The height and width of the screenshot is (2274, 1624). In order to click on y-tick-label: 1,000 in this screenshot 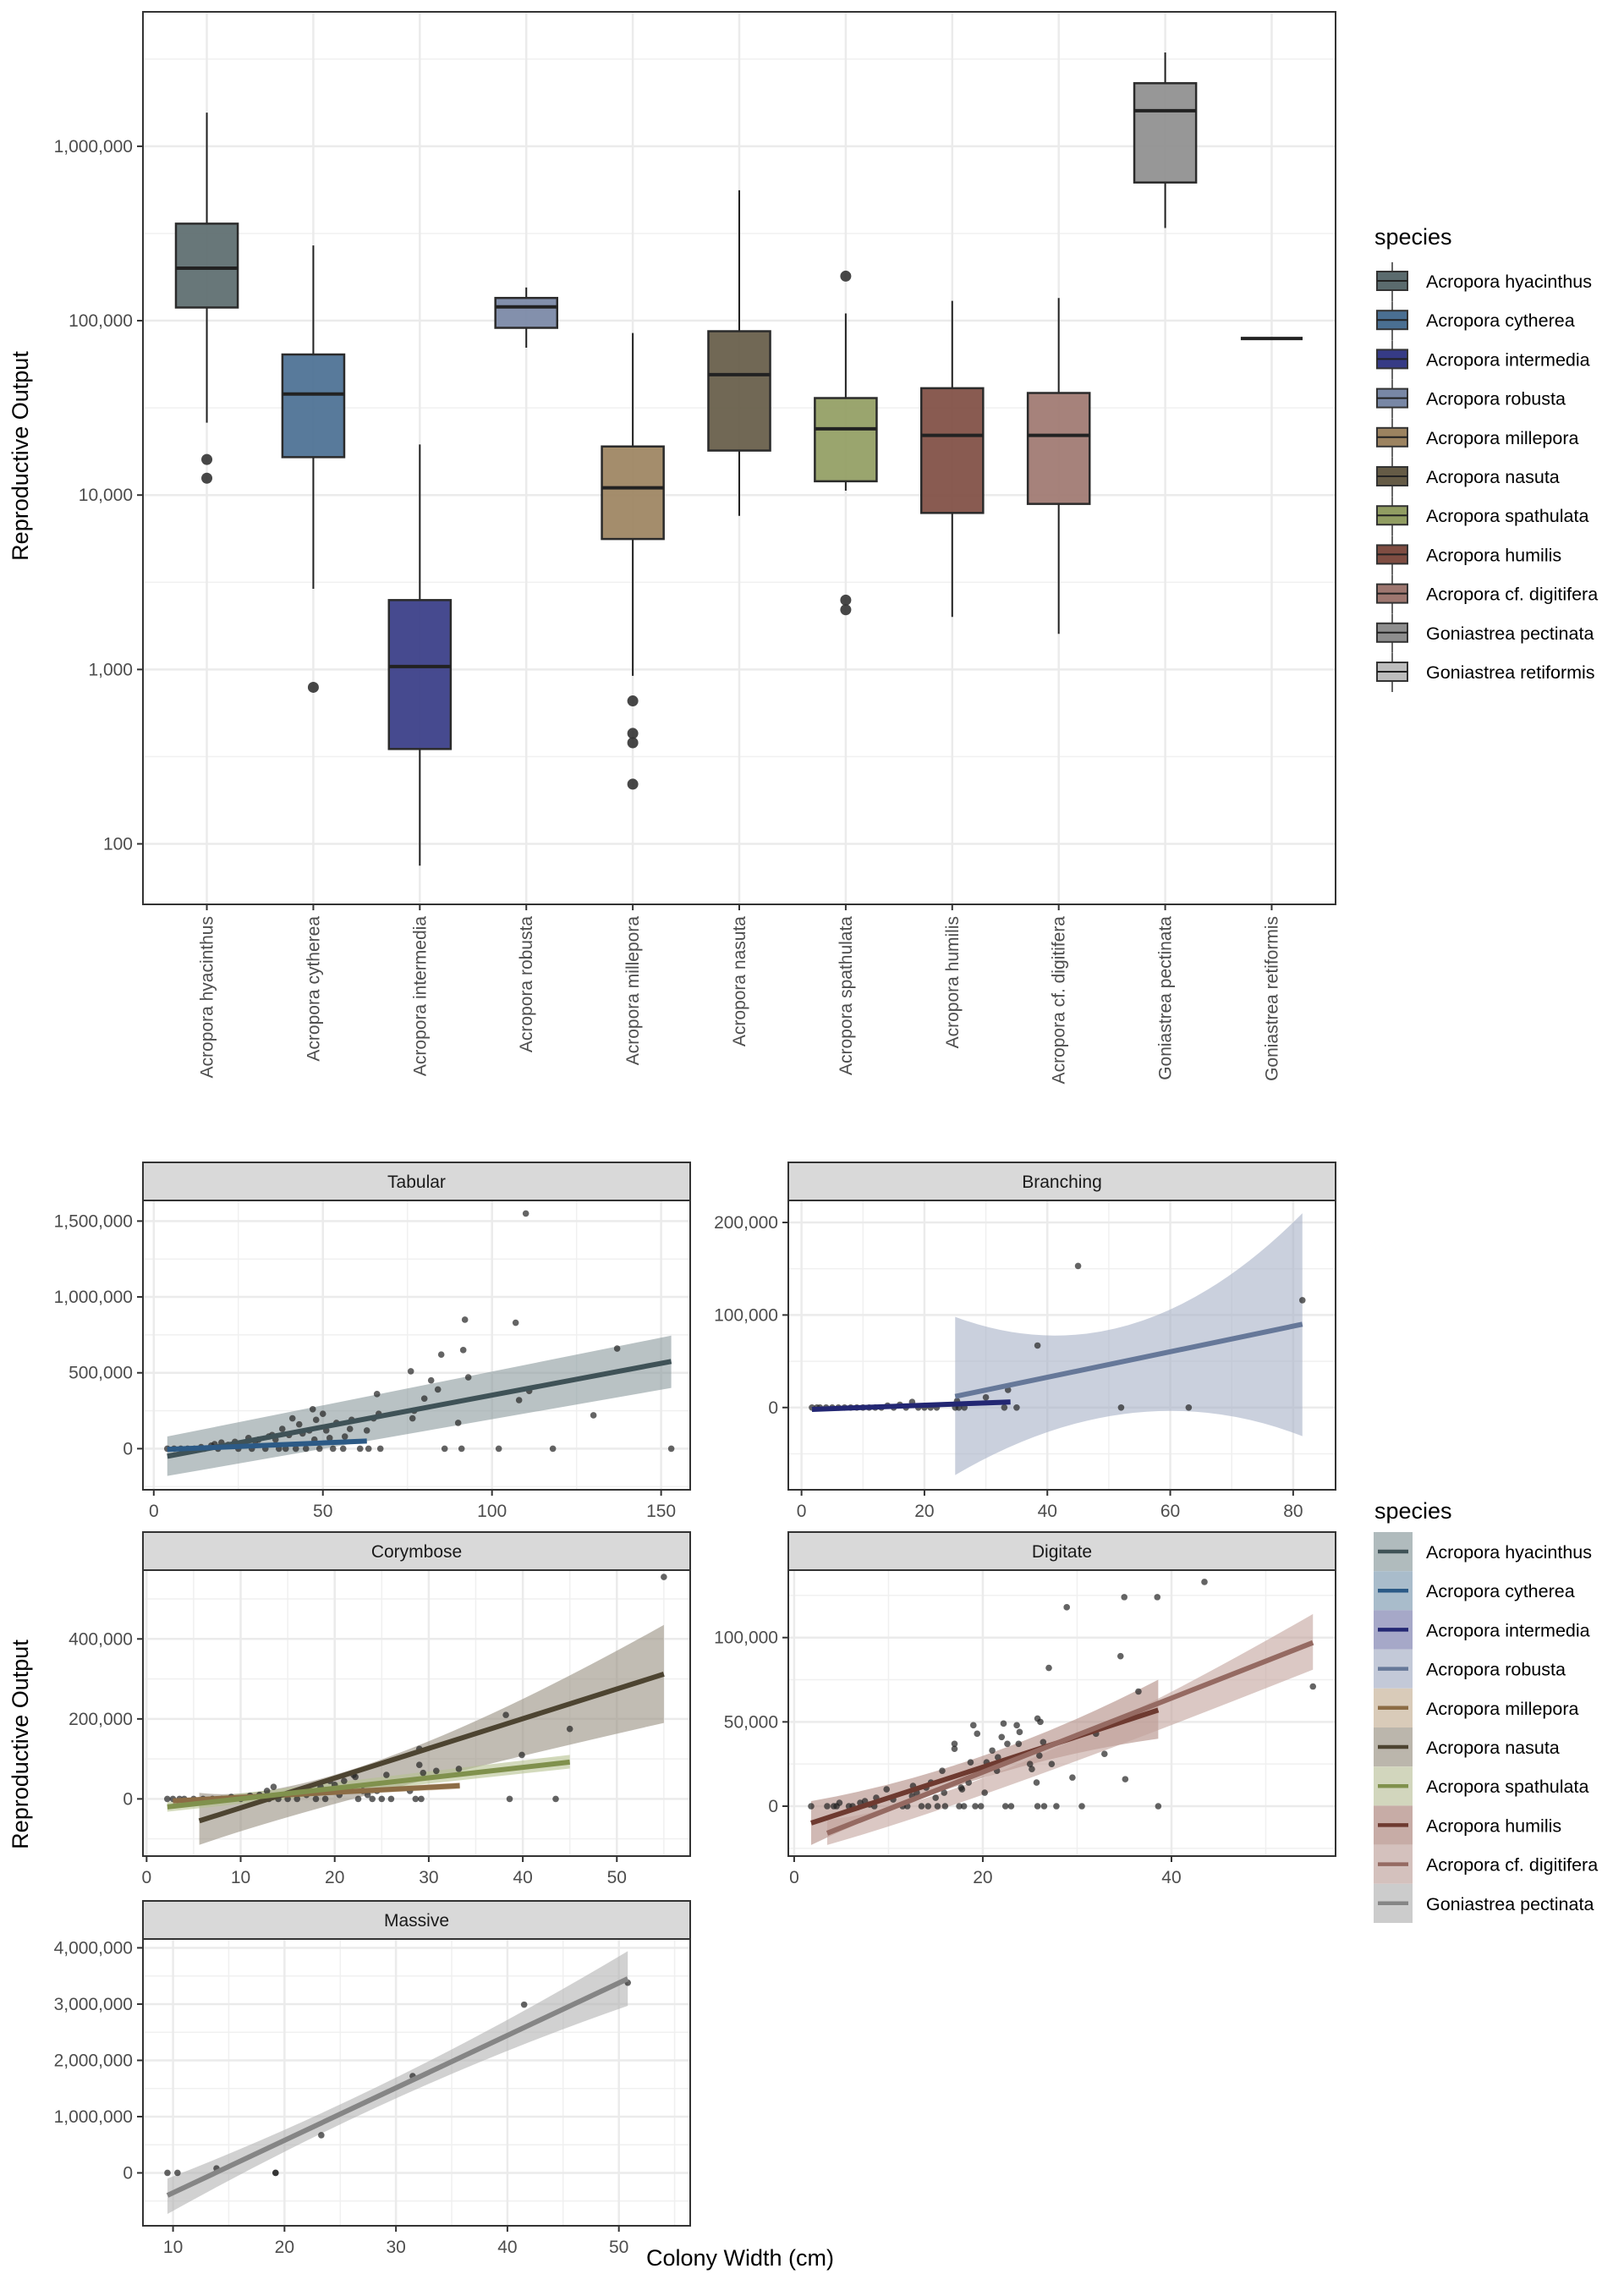, I will do `click(110, 670)`.